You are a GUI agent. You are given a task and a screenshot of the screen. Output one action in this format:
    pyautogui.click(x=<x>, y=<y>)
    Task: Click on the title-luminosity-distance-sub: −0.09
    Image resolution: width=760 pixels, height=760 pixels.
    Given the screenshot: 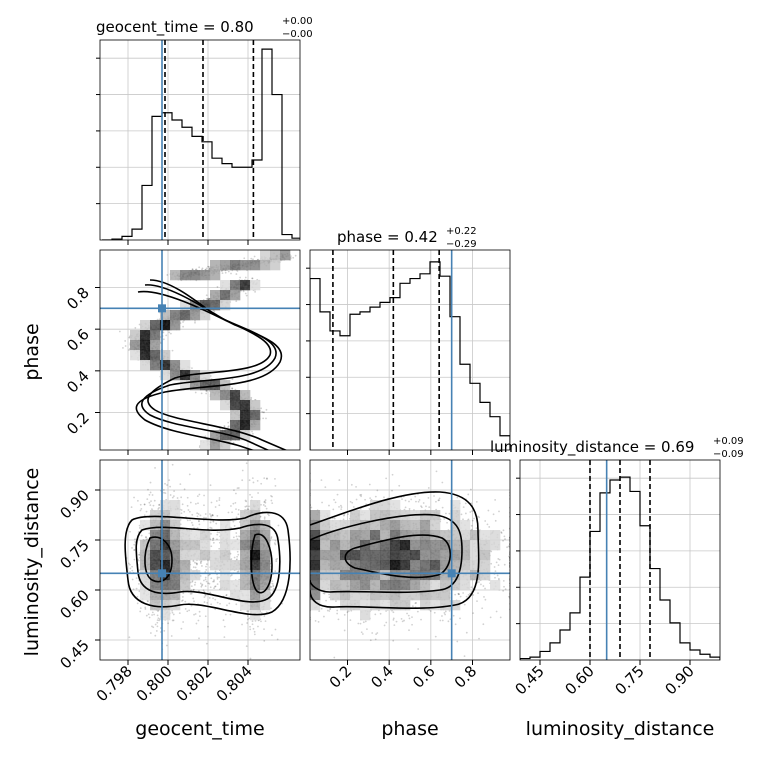 What is the action you would take?
    pyautogui.click(x=728, y=454)
    